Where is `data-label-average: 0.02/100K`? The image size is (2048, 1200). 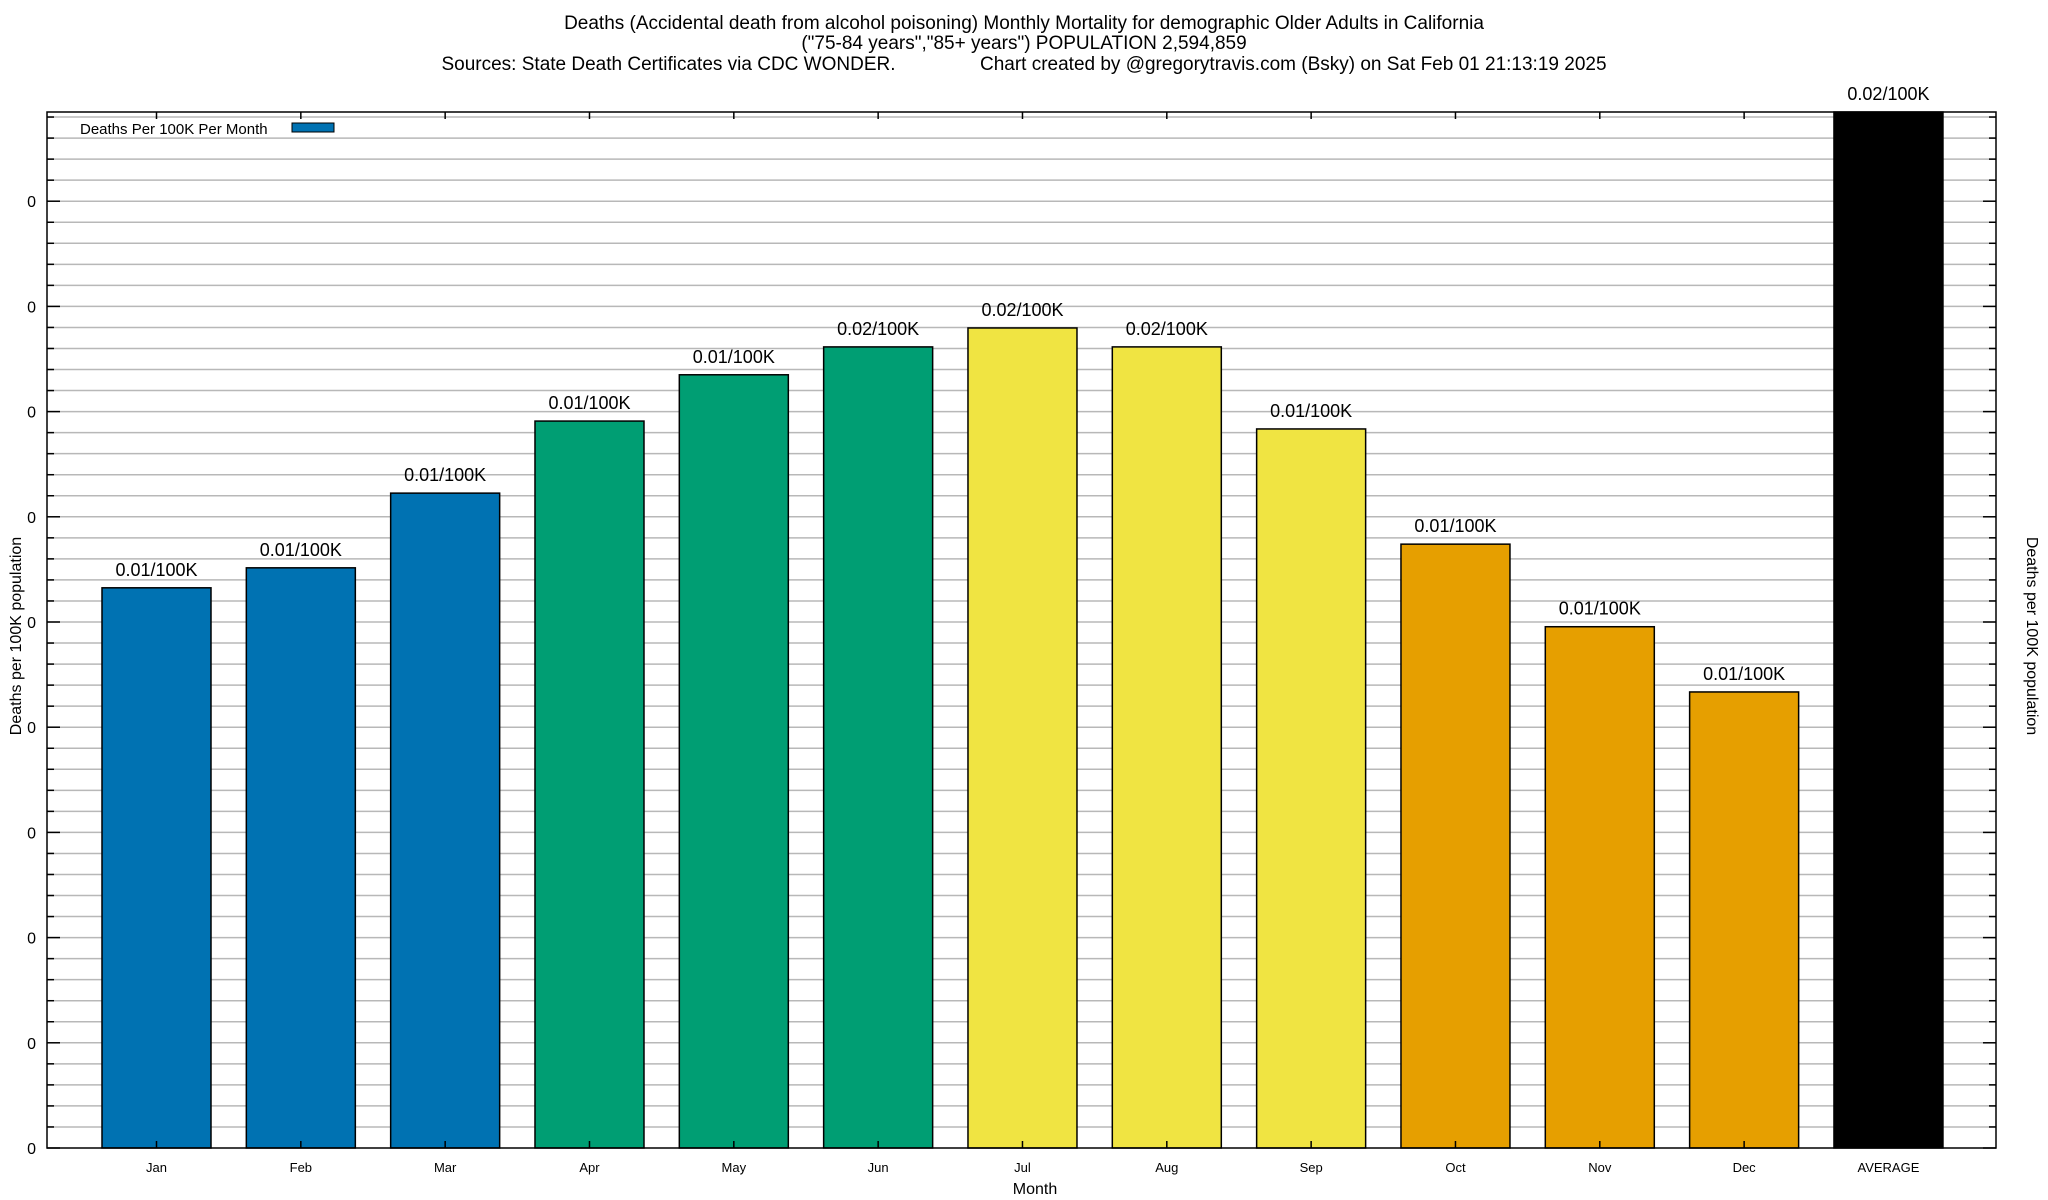
data-label-average: 0.02/100K is located at coordinates (1888, 94).